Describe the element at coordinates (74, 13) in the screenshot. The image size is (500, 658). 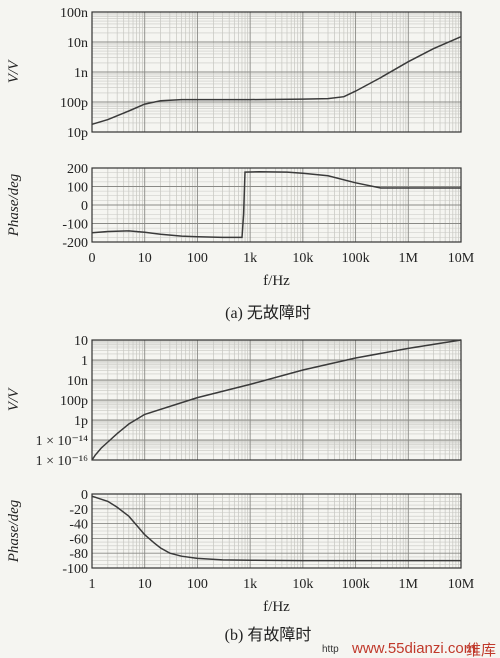
I see `y-tick-label: 100n` at that location.